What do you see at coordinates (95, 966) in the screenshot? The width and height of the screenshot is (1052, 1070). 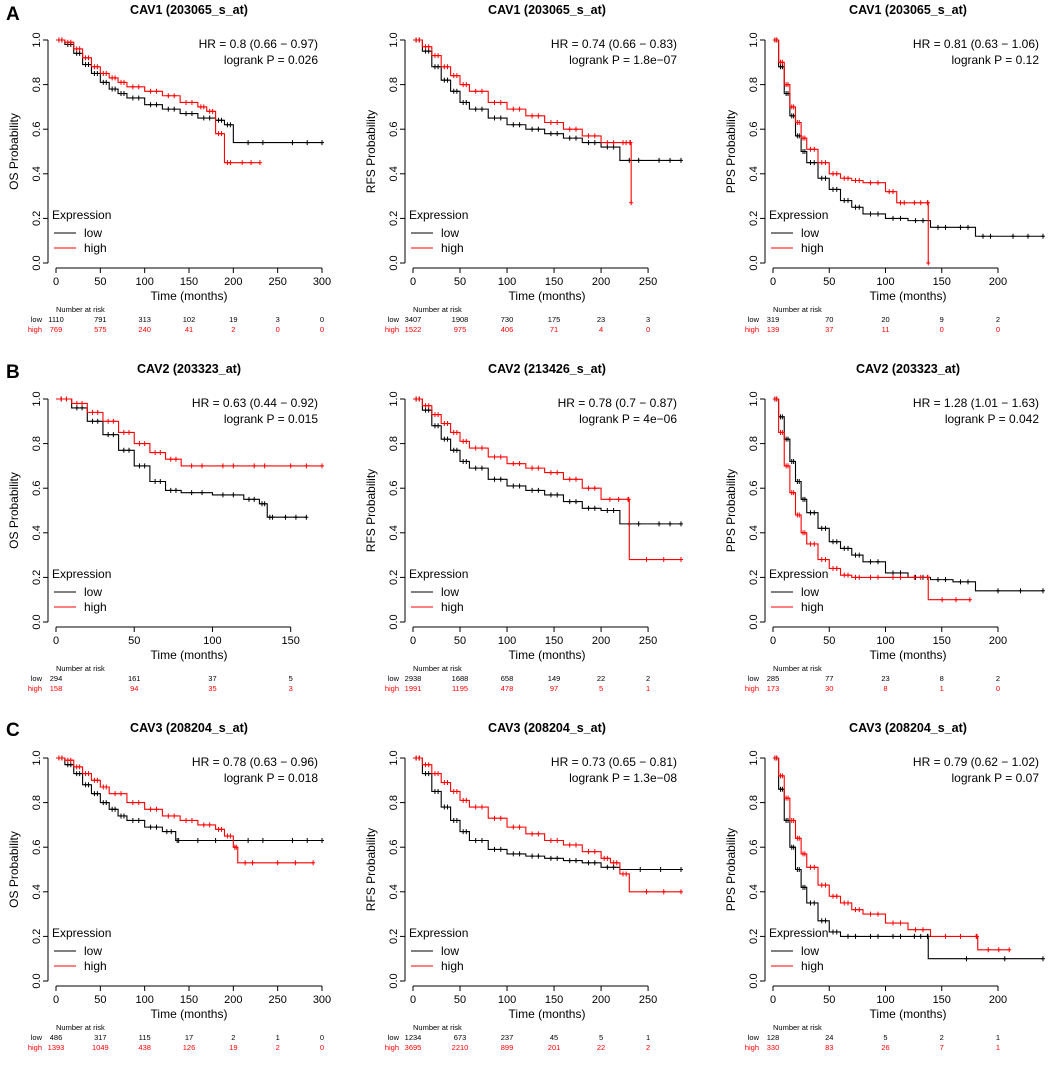 I see `legend-label-high: high` at bounding box center [95, 966].